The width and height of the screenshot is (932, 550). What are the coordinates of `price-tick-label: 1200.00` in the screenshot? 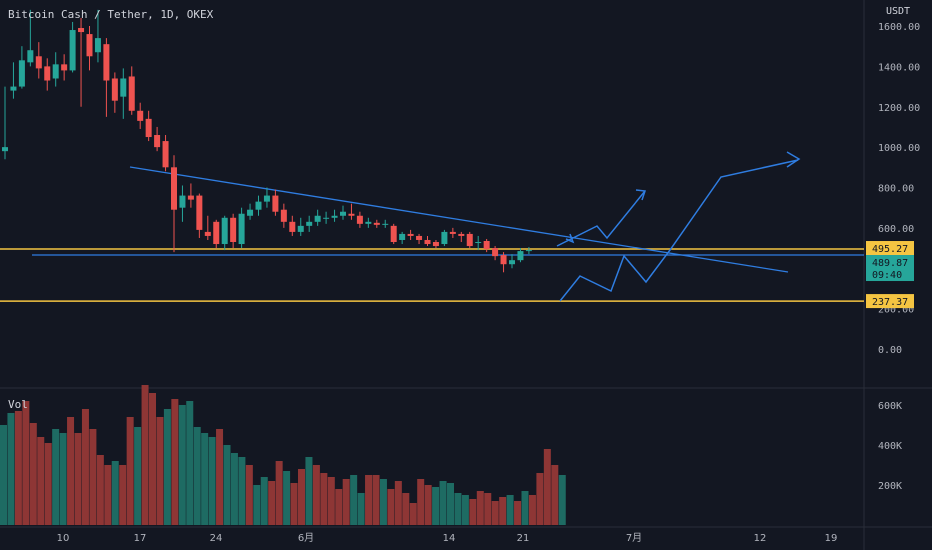 It's located at (899, 108).